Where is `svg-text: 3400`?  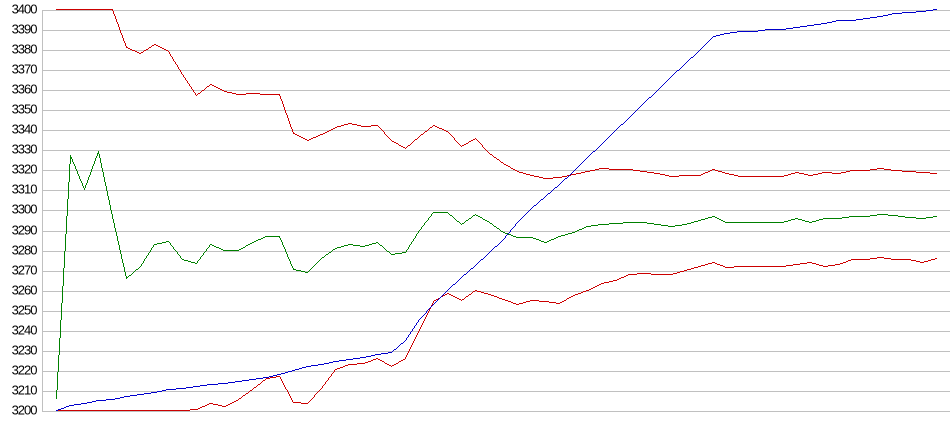 svg-text: 3400 is located at coordinates (25, 8).